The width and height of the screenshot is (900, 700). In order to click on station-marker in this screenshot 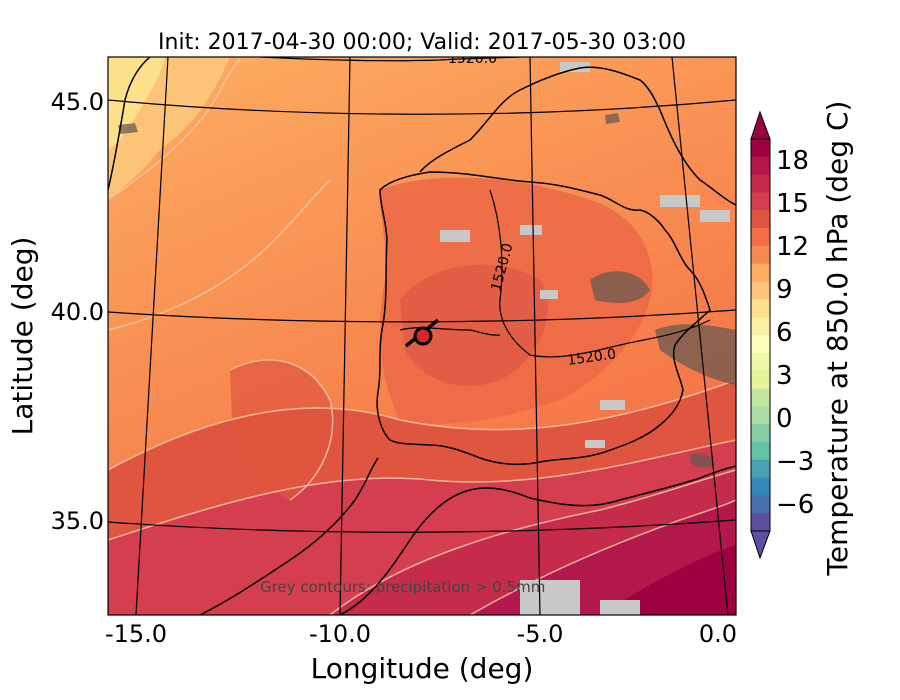, I will do `click(422, 333)`.